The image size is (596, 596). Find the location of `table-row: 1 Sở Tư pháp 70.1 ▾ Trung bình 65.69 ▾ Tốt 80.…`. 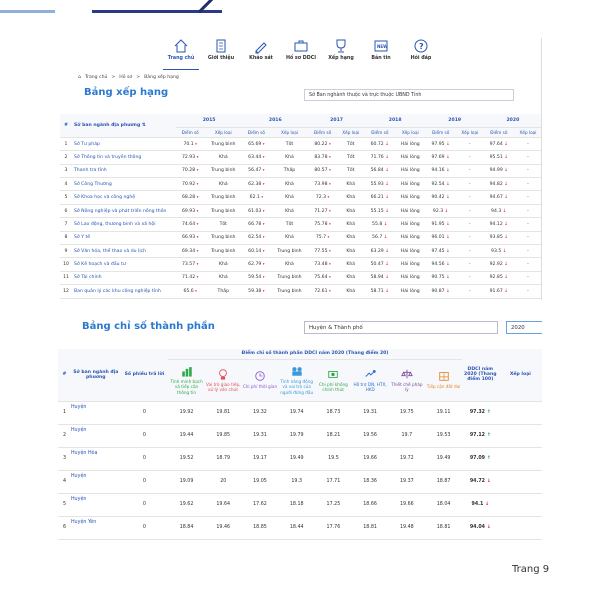

table-row: 1 Sở Tư pháp 70.1 ▾ Trung bình 65.69 ▾ Tốt 80.… is located at coordinates (300, 144).